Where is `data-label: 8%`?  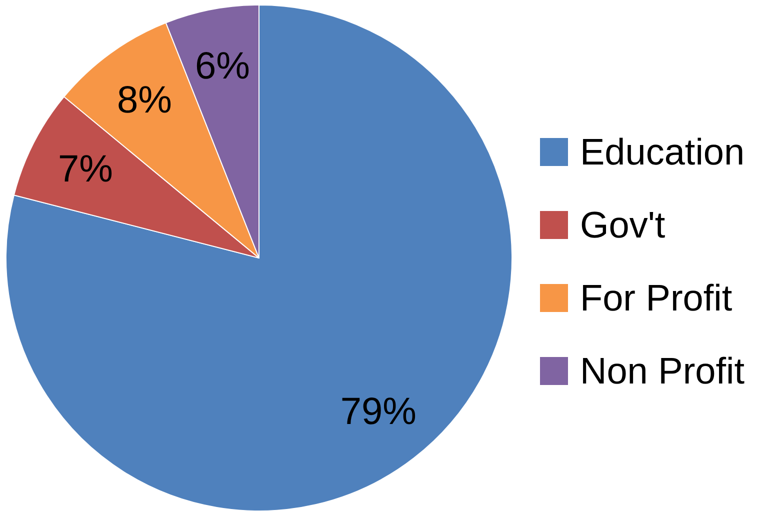
data-label: 8% is located at coordinates (144, 100).